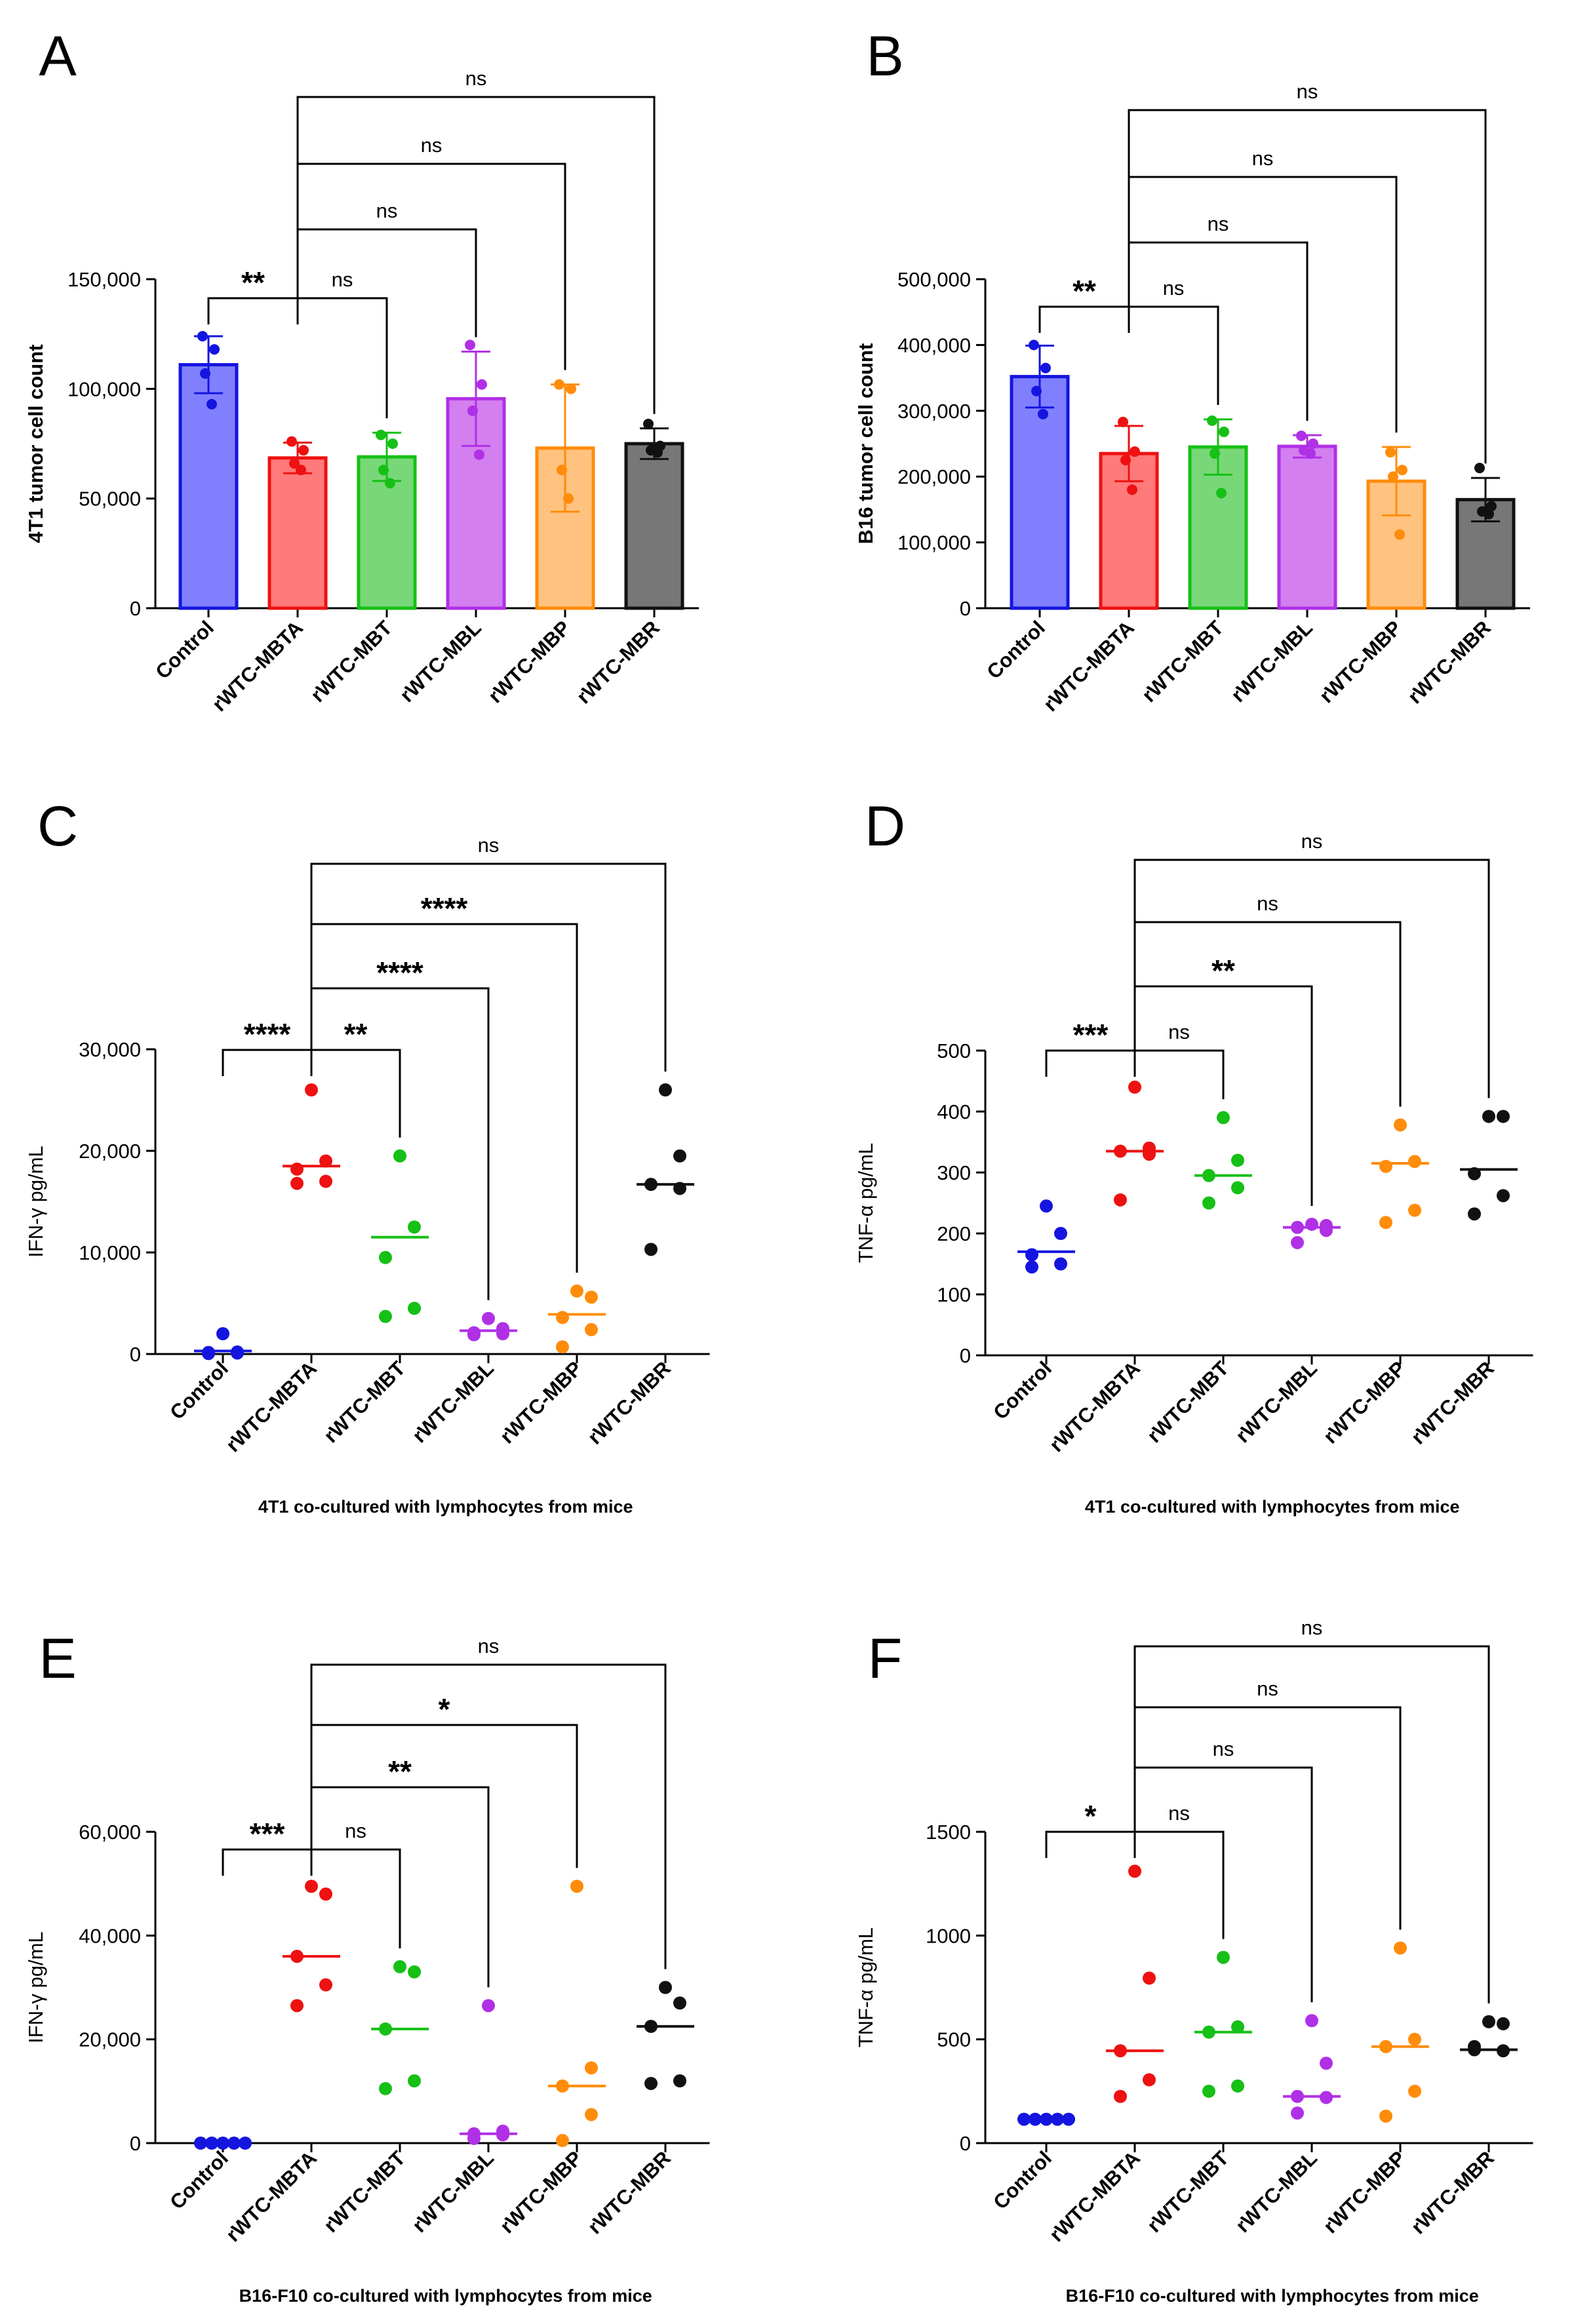 The height and width of the screenshot is (2324, 1574). I want to click on y-tick-label: 100,000, so click(934, 543).